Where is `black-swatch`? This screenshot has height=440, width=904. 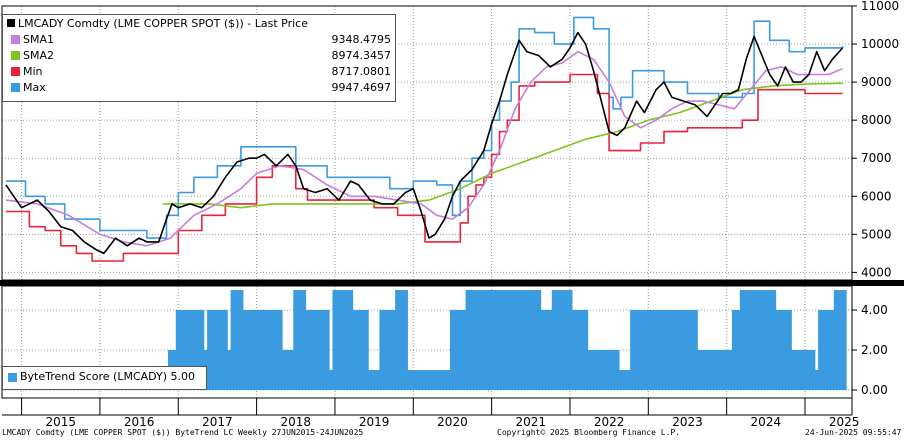 black-swatch is located at coordinates (11, 23).